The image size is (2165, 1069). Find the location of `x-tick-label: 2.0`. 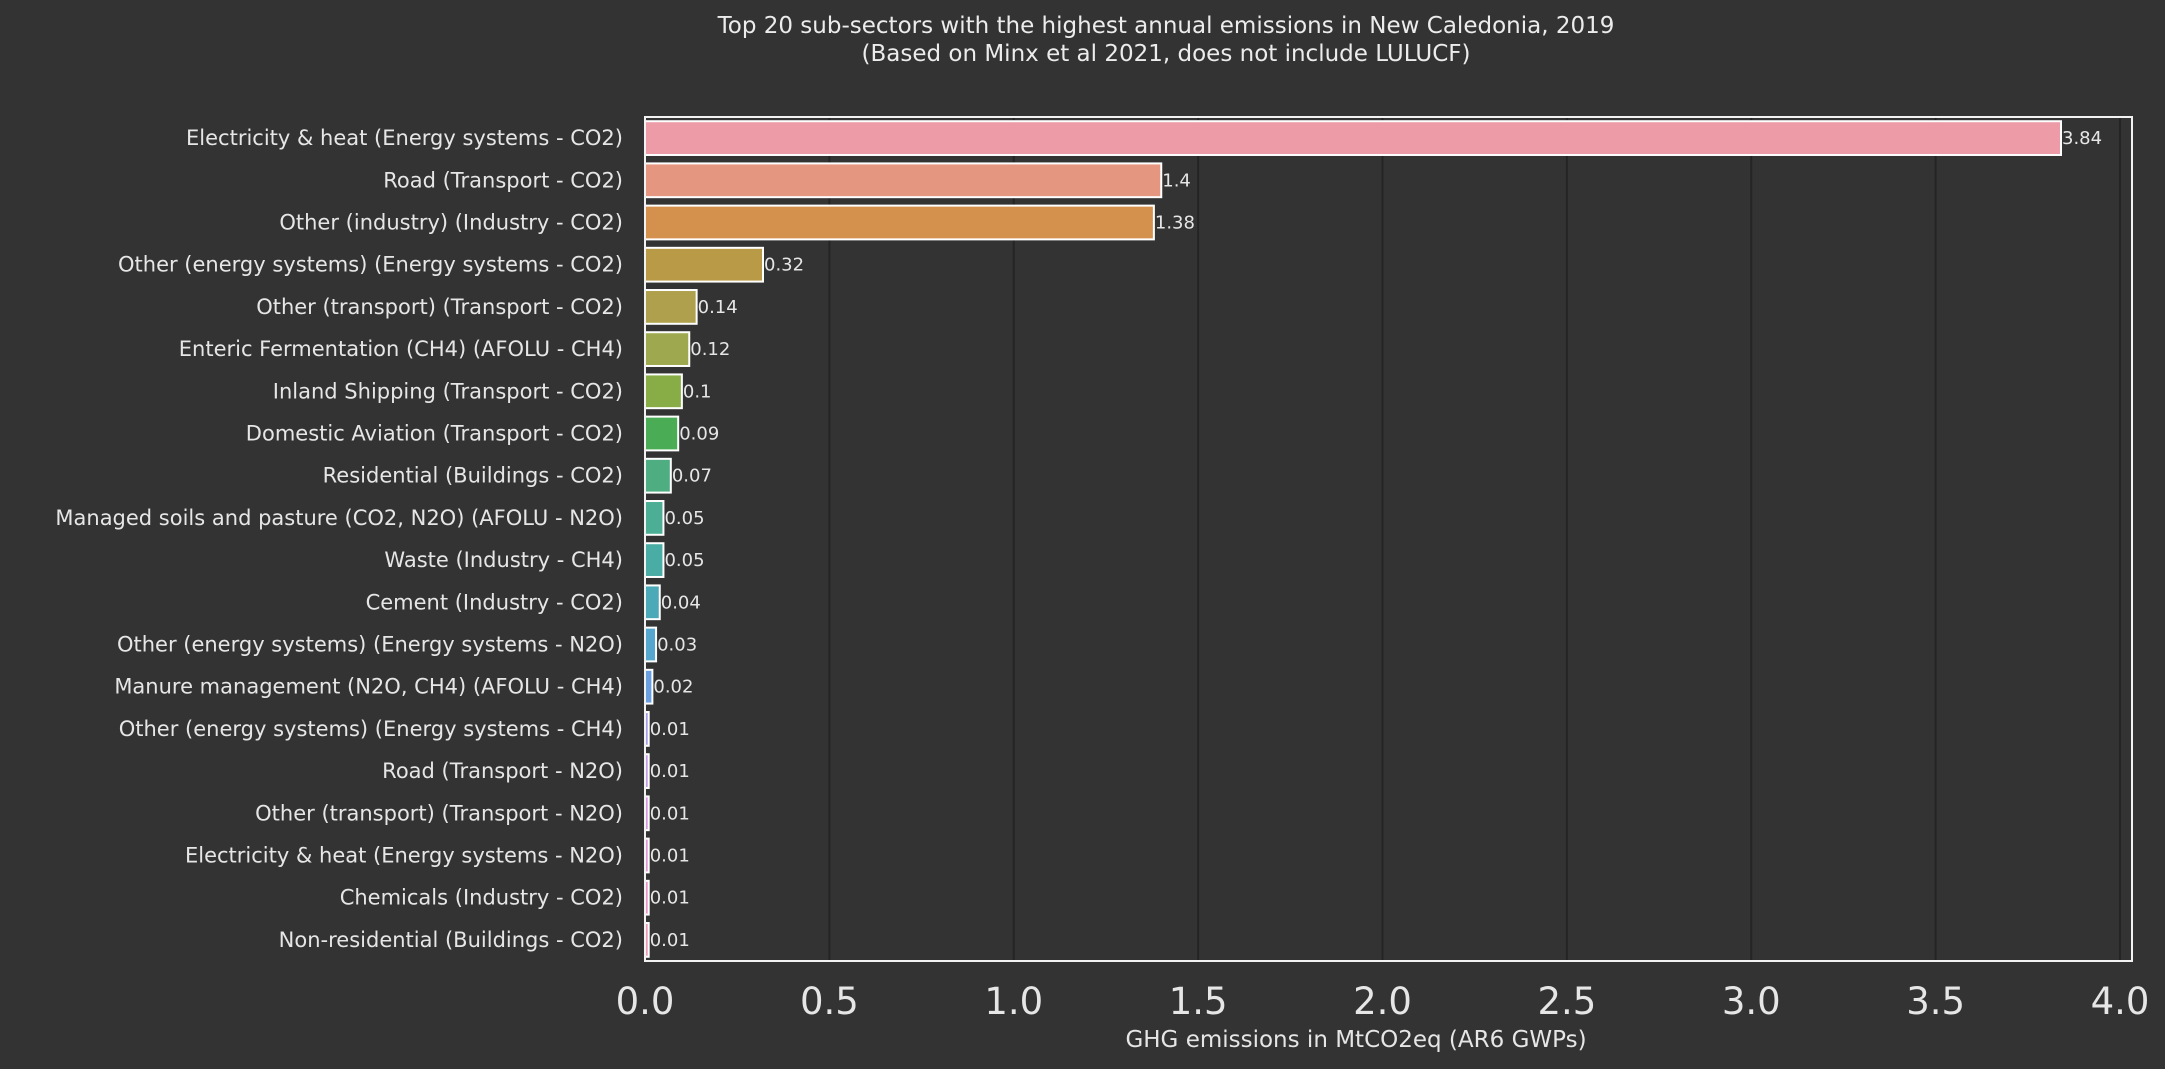

x-tick-label: 2.0 is located at coordinates (1382, 1001).